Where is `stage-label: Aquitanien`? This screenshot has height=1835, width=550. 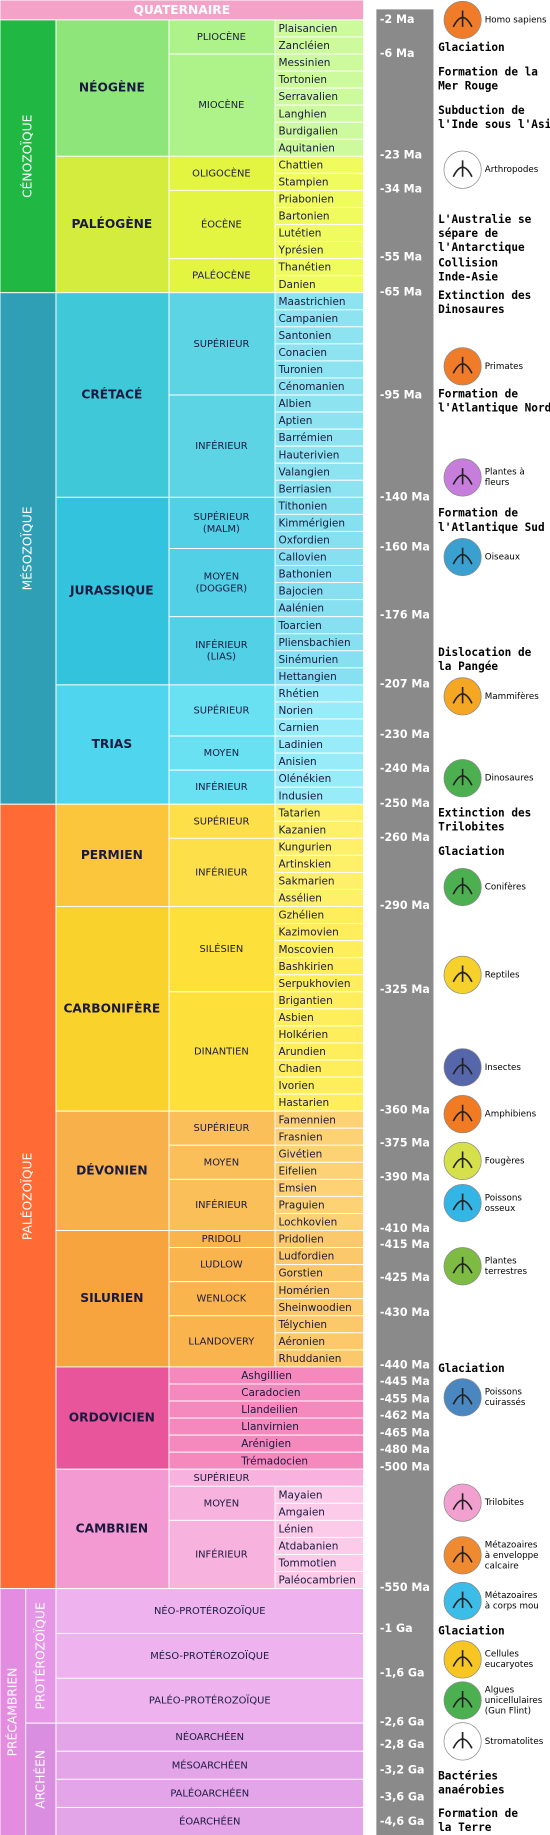
stage-label: Aquitanien is located at coordinates (306, 148).